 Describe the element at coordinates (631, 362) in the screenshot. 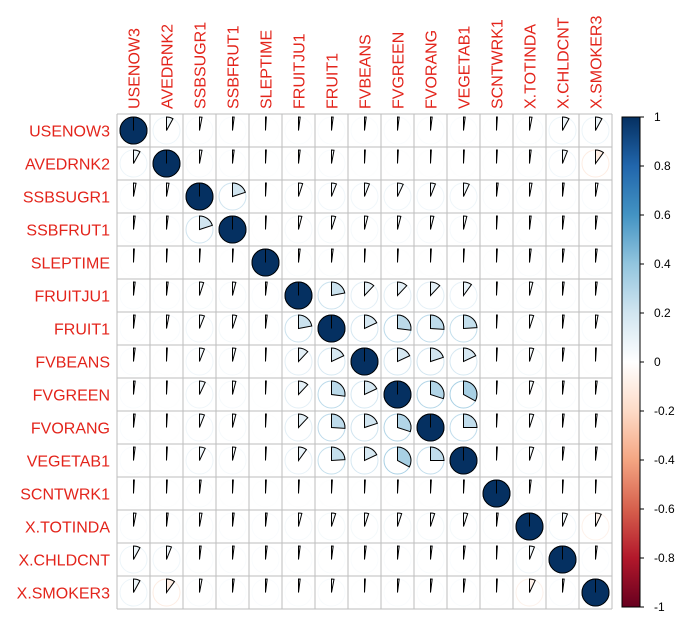

I see `colorbar` at that location.